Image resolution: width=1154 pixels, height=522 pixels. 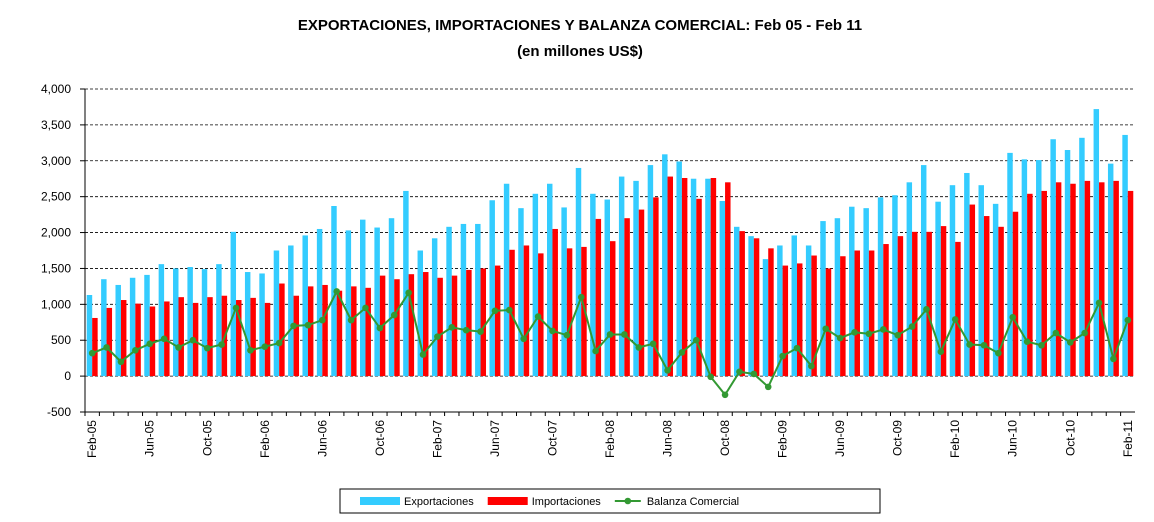 What do you see at coordinates (495, 438) in the screenshot?
I see `x-tick-label: Jun-07` at bounding box center [495, 438].